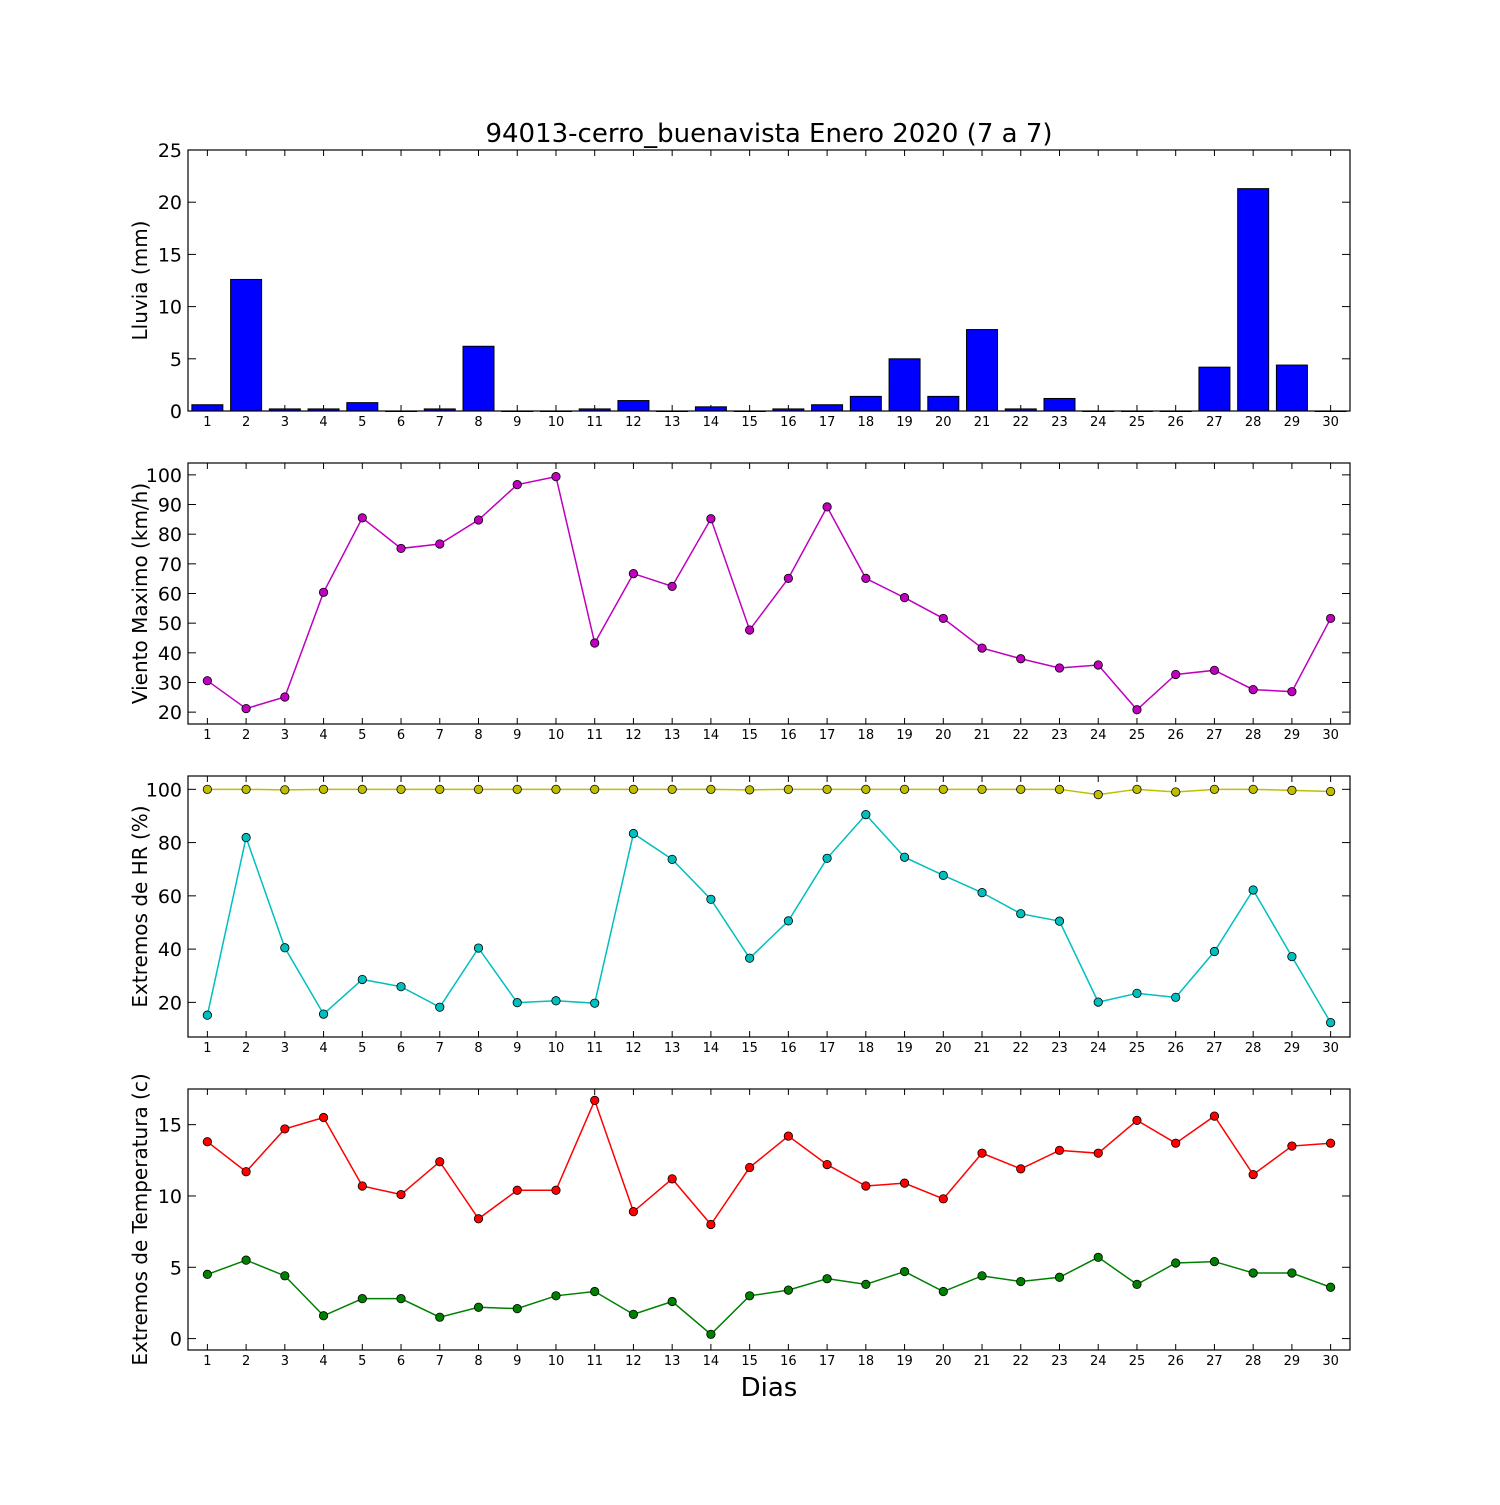  What do you see at coordinates (440, 422) in the screenshot?
I see `x-tick-label: 7` at bounding box center [440, 422].